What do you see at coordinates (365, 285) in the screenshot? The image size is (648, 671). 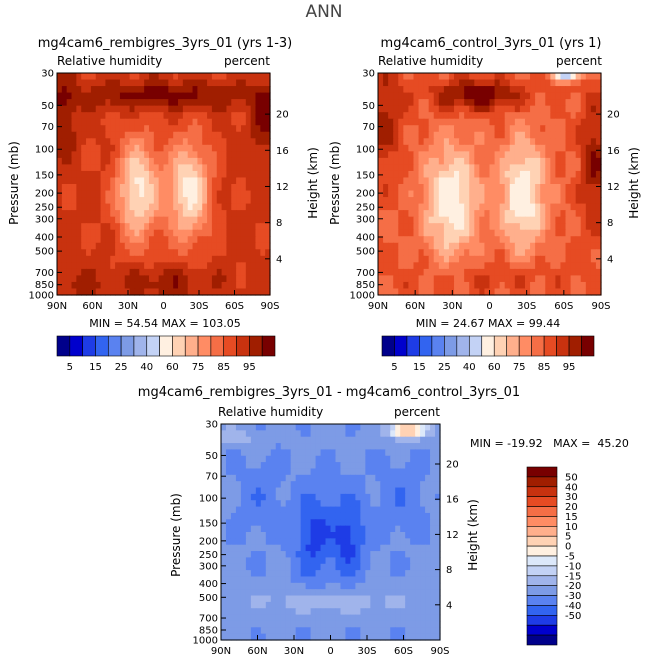 I see `y-tick-label: 850` at bounding box center [365, 285].